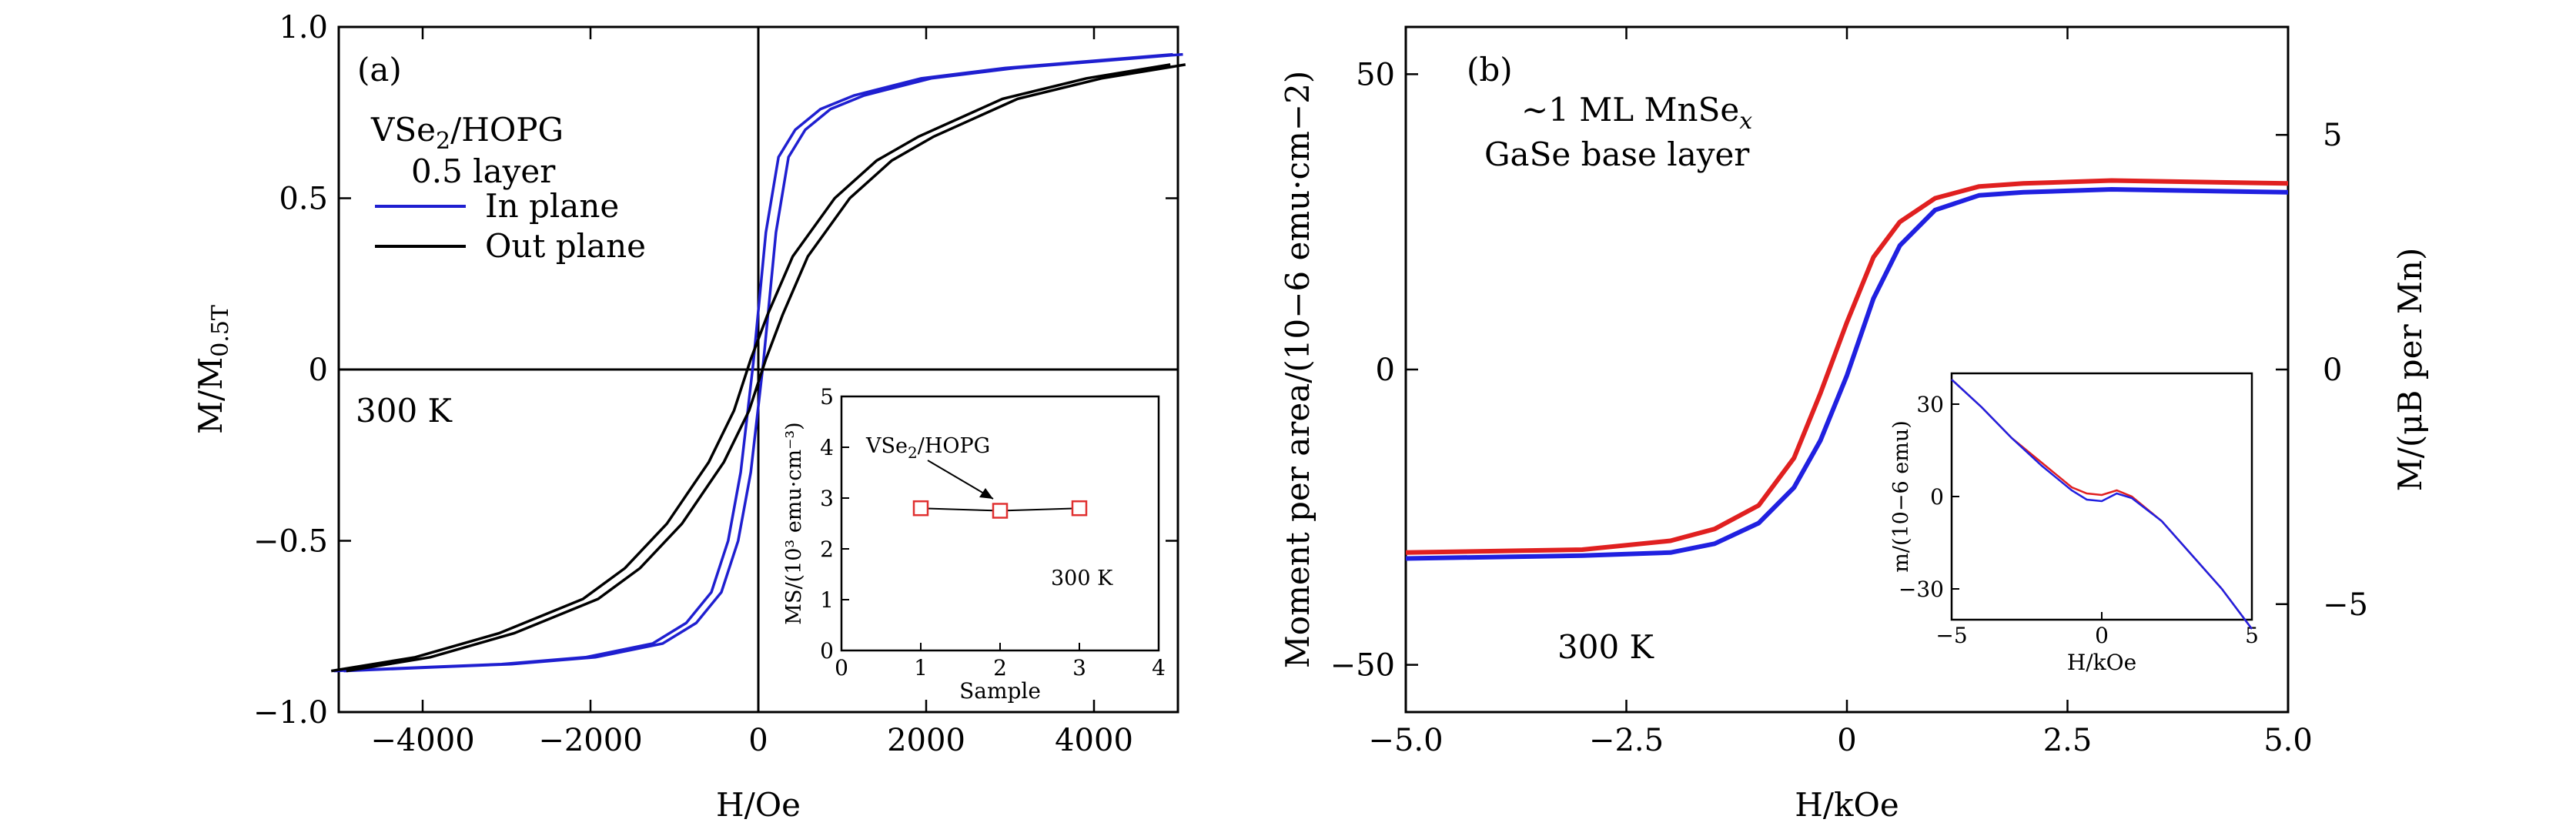 The image size is (2576, 826). What do you see at coordinates (2333, 135) in the screenshot?
I see `panel-b-y2-tick-label: 5` at bounding box center [2333, 135].